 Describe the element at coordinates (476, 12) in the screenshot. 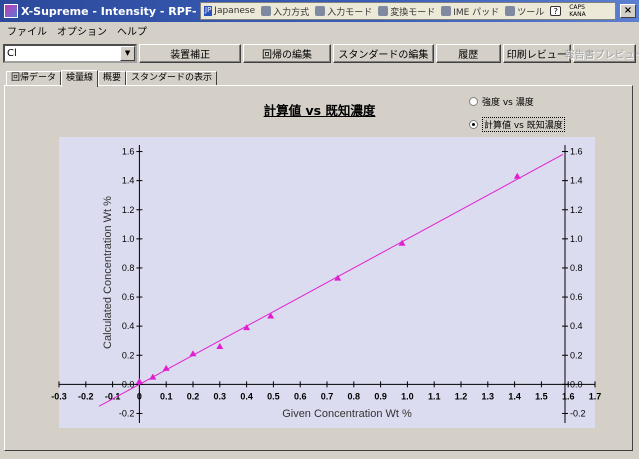

I see `ime-item-label: IME パッド` at that location.